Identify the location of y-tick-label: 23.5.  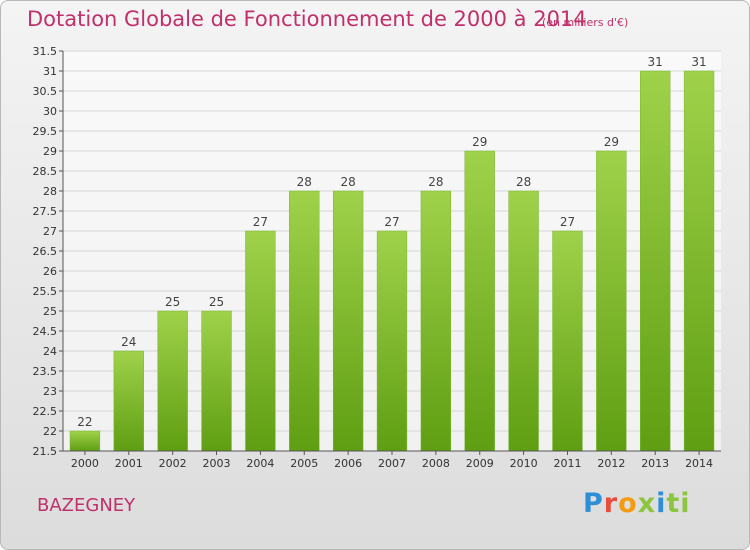
(45, 371).